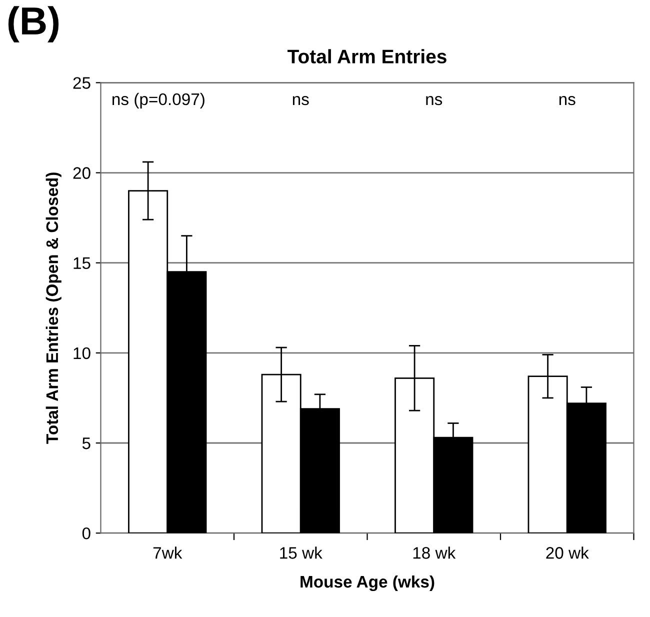 The image size is (650, 617). What do you see at coordinates (367, 583) in the screenshot?
I see `x-axis-title: Mouse Age (wks)` at bounding box center [367, 583].